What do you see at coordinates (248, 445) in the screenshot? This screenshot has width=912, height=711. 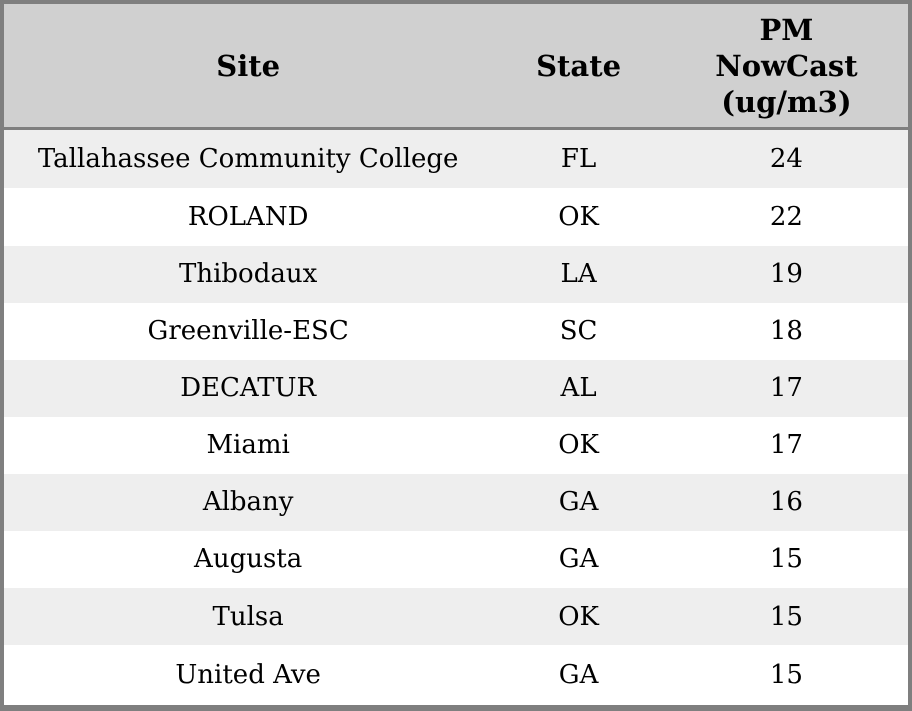 I see `cell-site: Miami` at bounding box center [248, 445].